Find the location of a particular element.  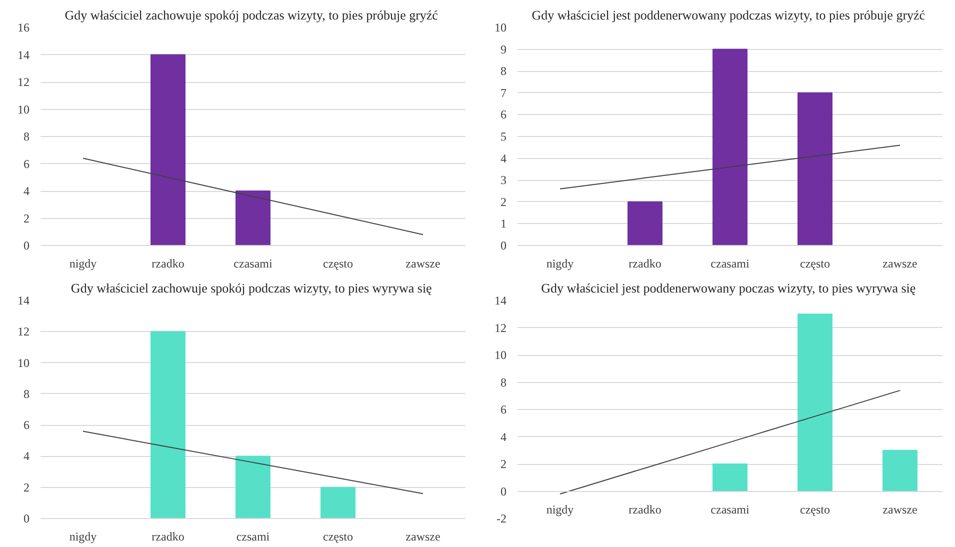

y-tick-label: 1 is located at coordinates (503, 223).